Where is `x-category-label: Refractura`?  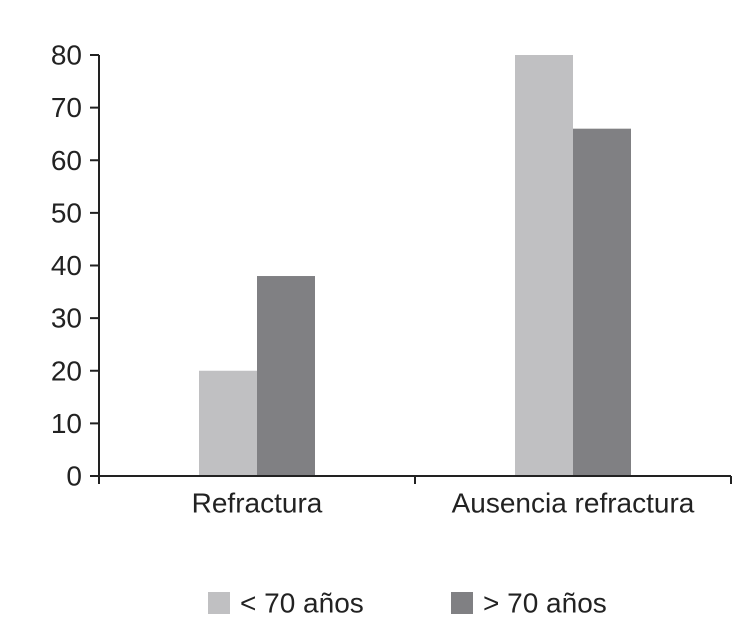 x-category-label: Refractura is located at coordinates (257, 503).